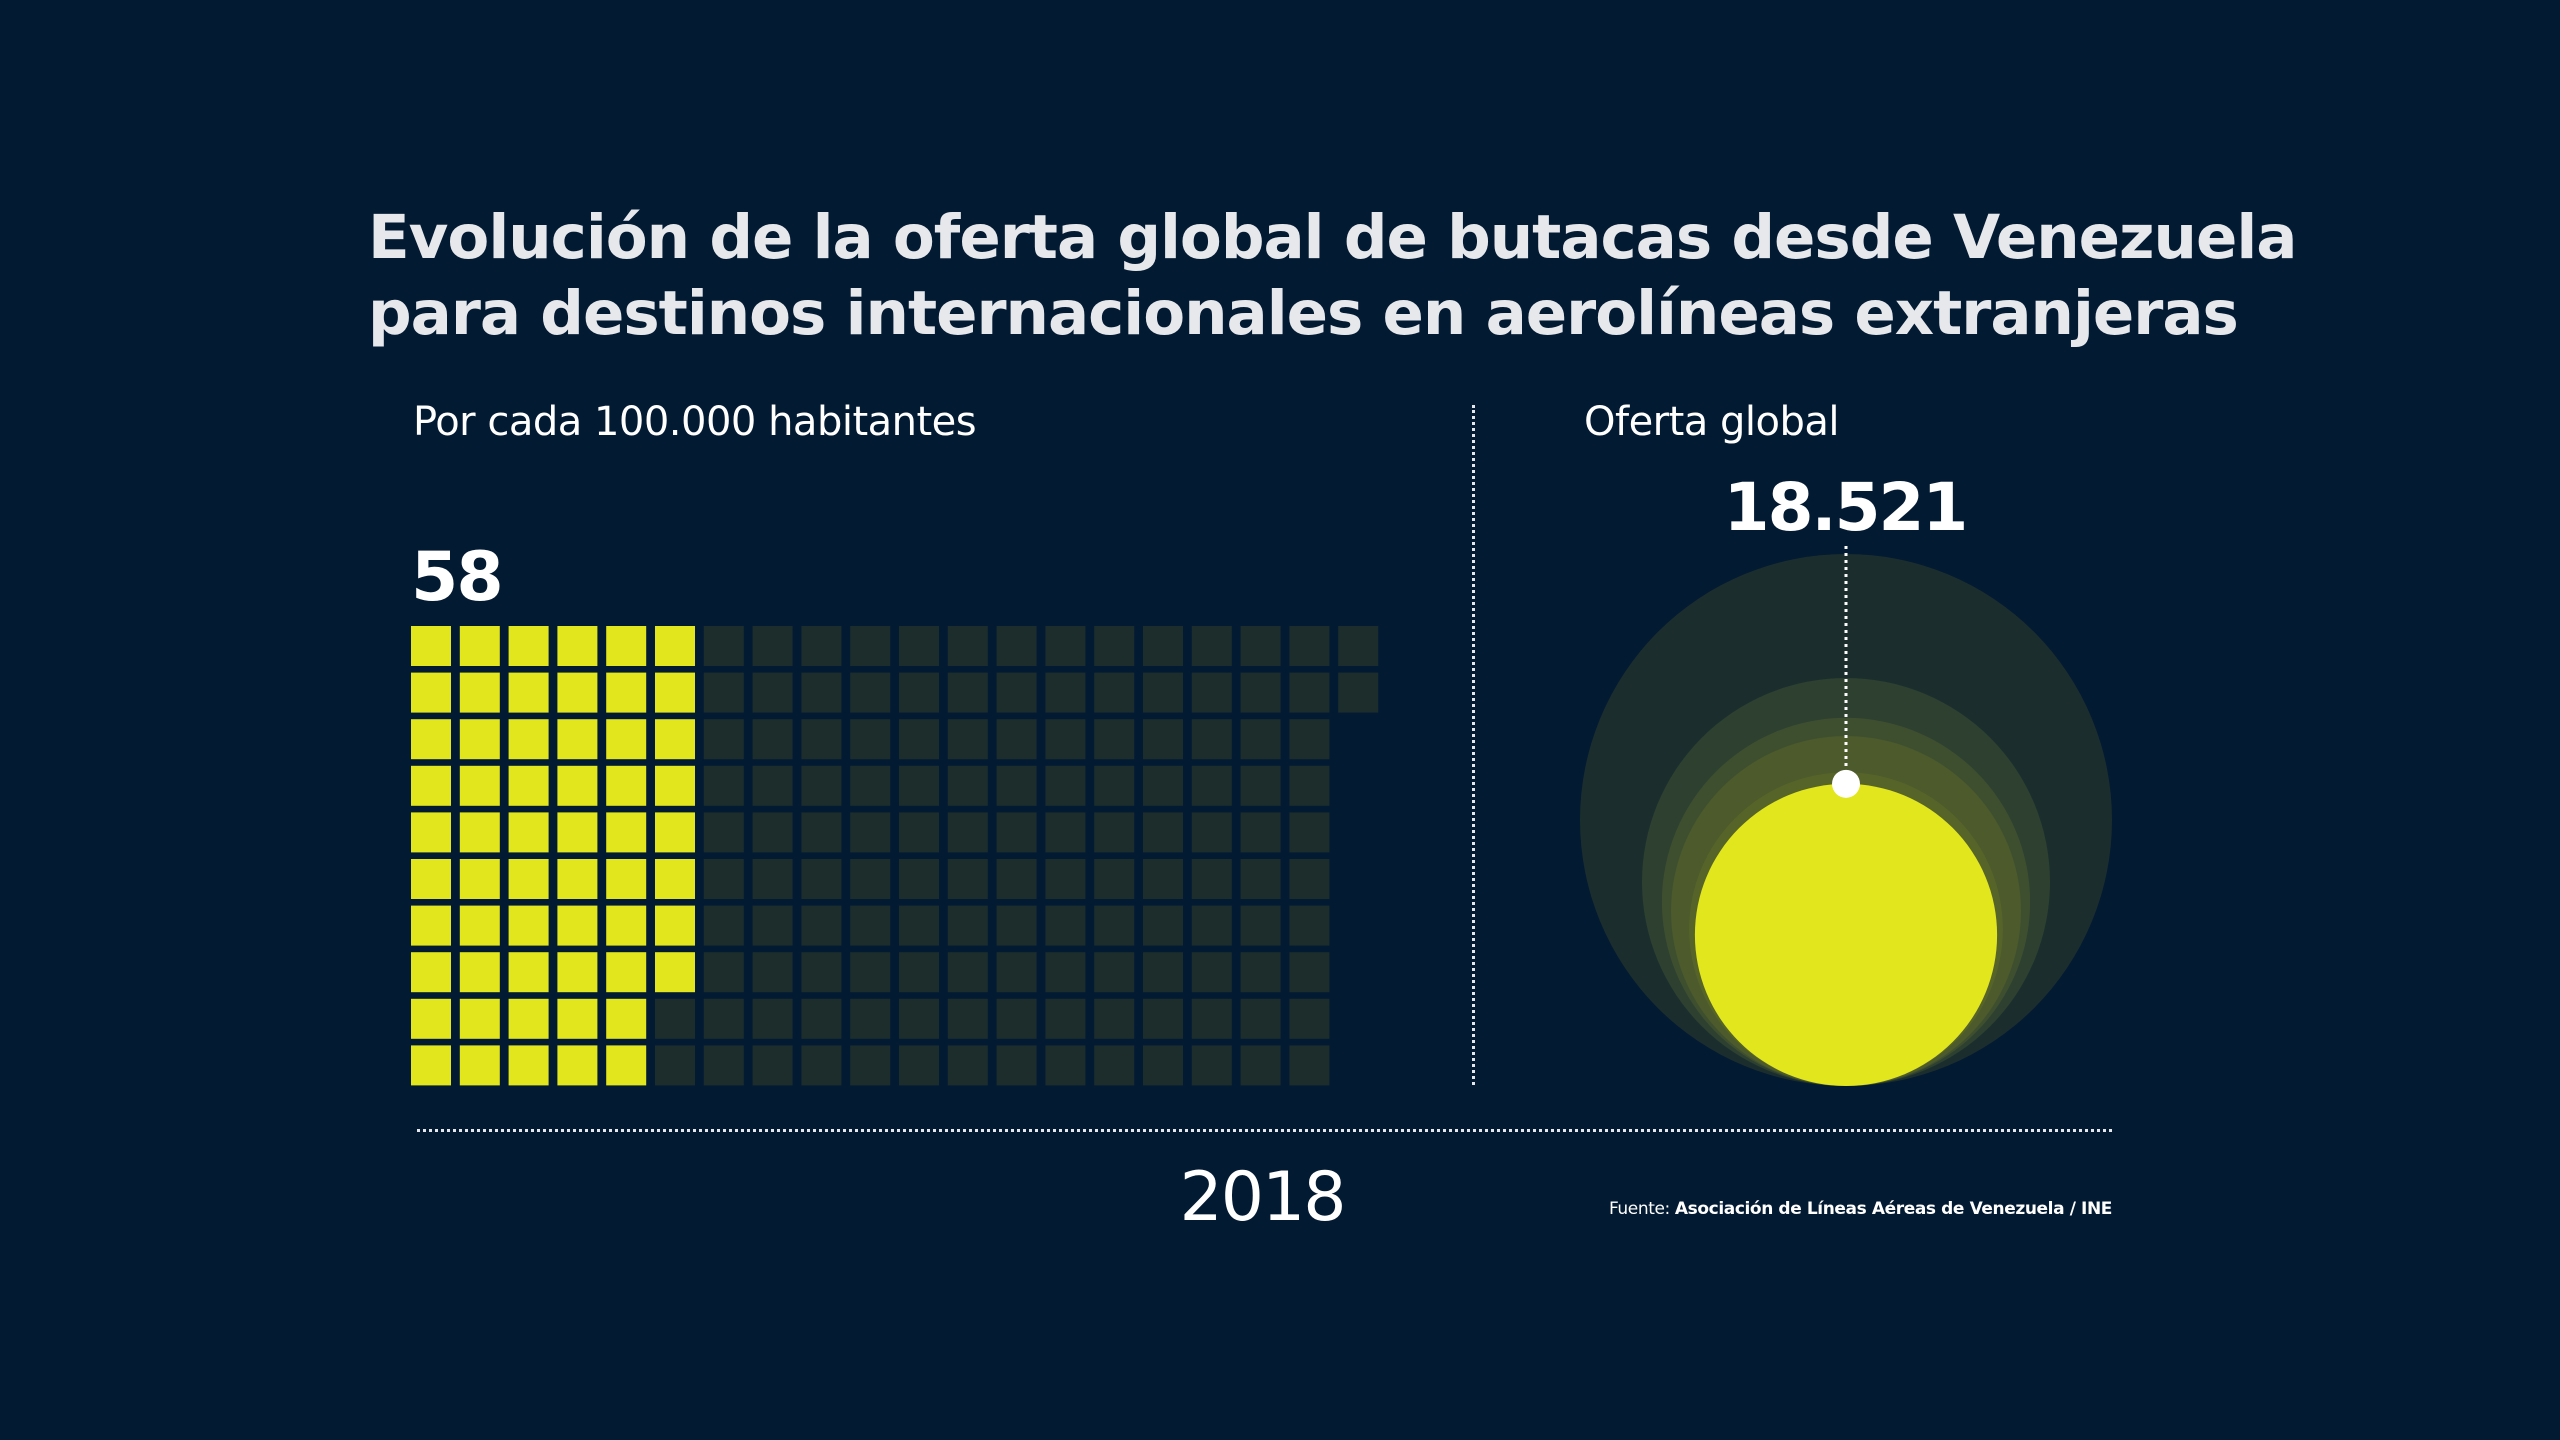  Describe the element at coordinates (1712, 422) in the screenshot. I see `global-offer-label: Oferta global` at that location.